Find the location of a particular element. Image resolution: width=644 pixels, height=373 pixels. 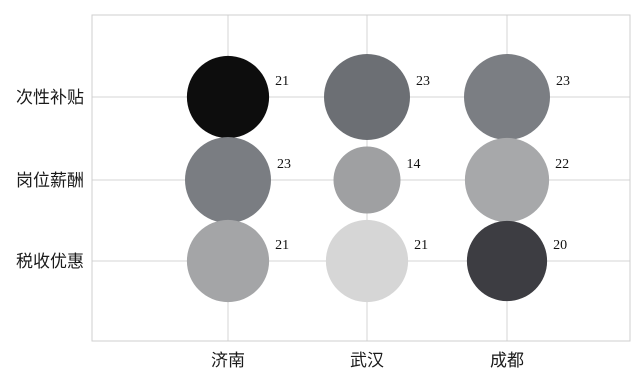

value-label-4: 23 is located at coordinates (284, 164).